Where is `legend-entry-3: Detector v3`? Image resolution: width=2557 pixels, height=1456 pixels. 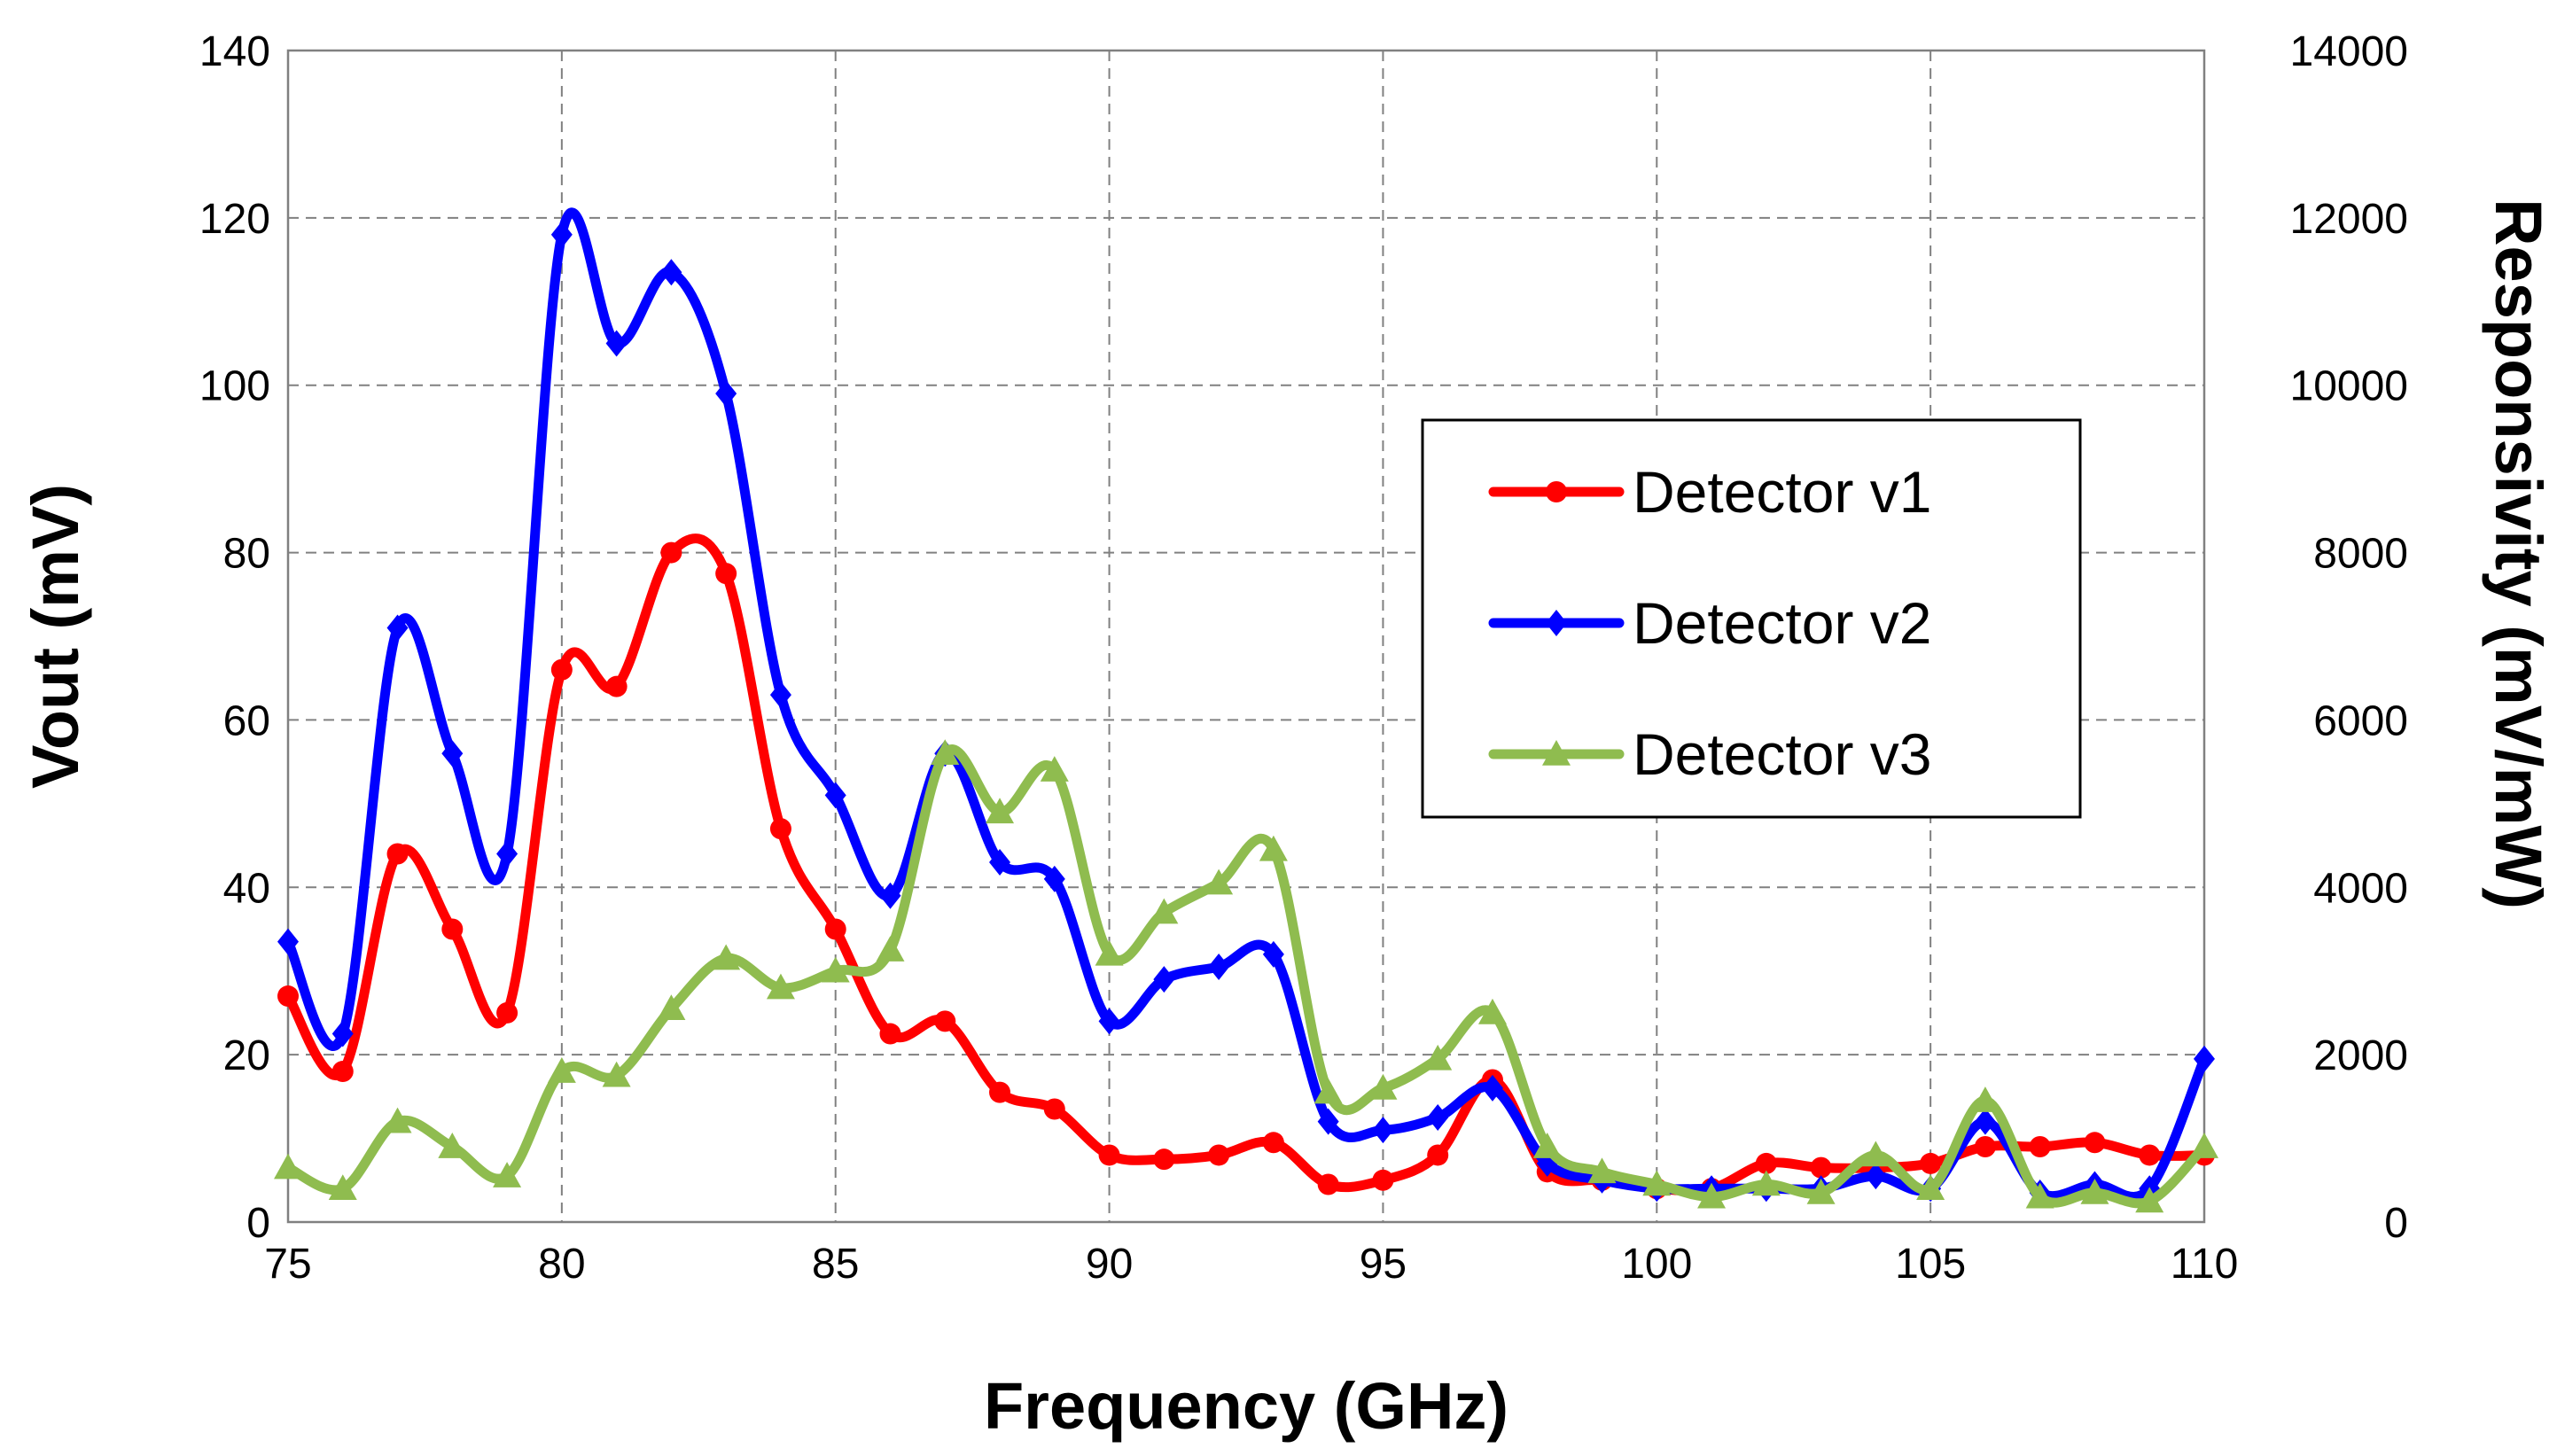 legend-entry-3: Detector v3 is located at coordinates (1710, 754).